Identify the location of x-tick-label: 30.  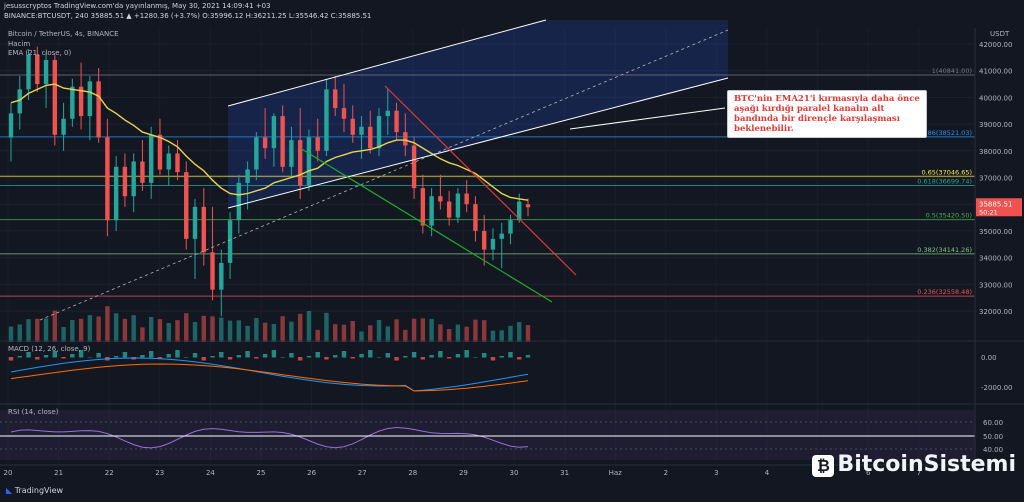
(514, 473).